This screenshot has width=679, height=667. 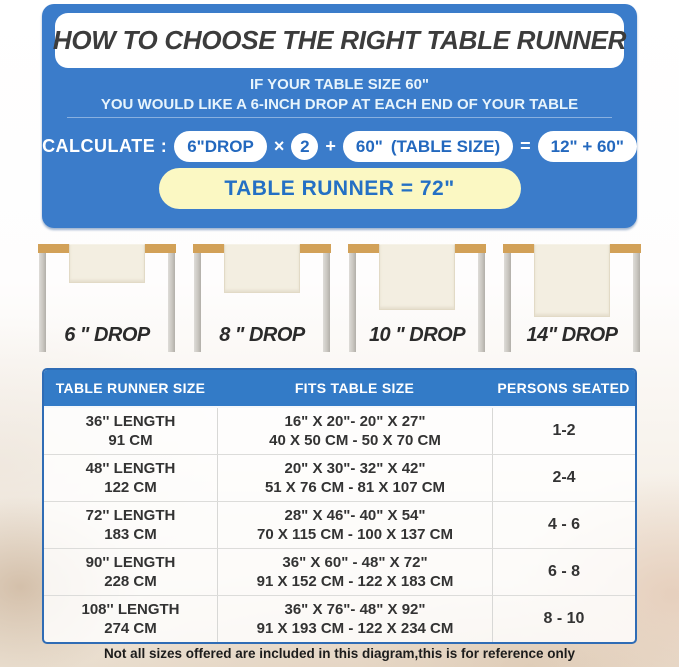 What do you see at coordinates (130, 562) in the screenshot?
I see `runner-size-inches: 90'' LENGTH` at bounding box center [130, 562].